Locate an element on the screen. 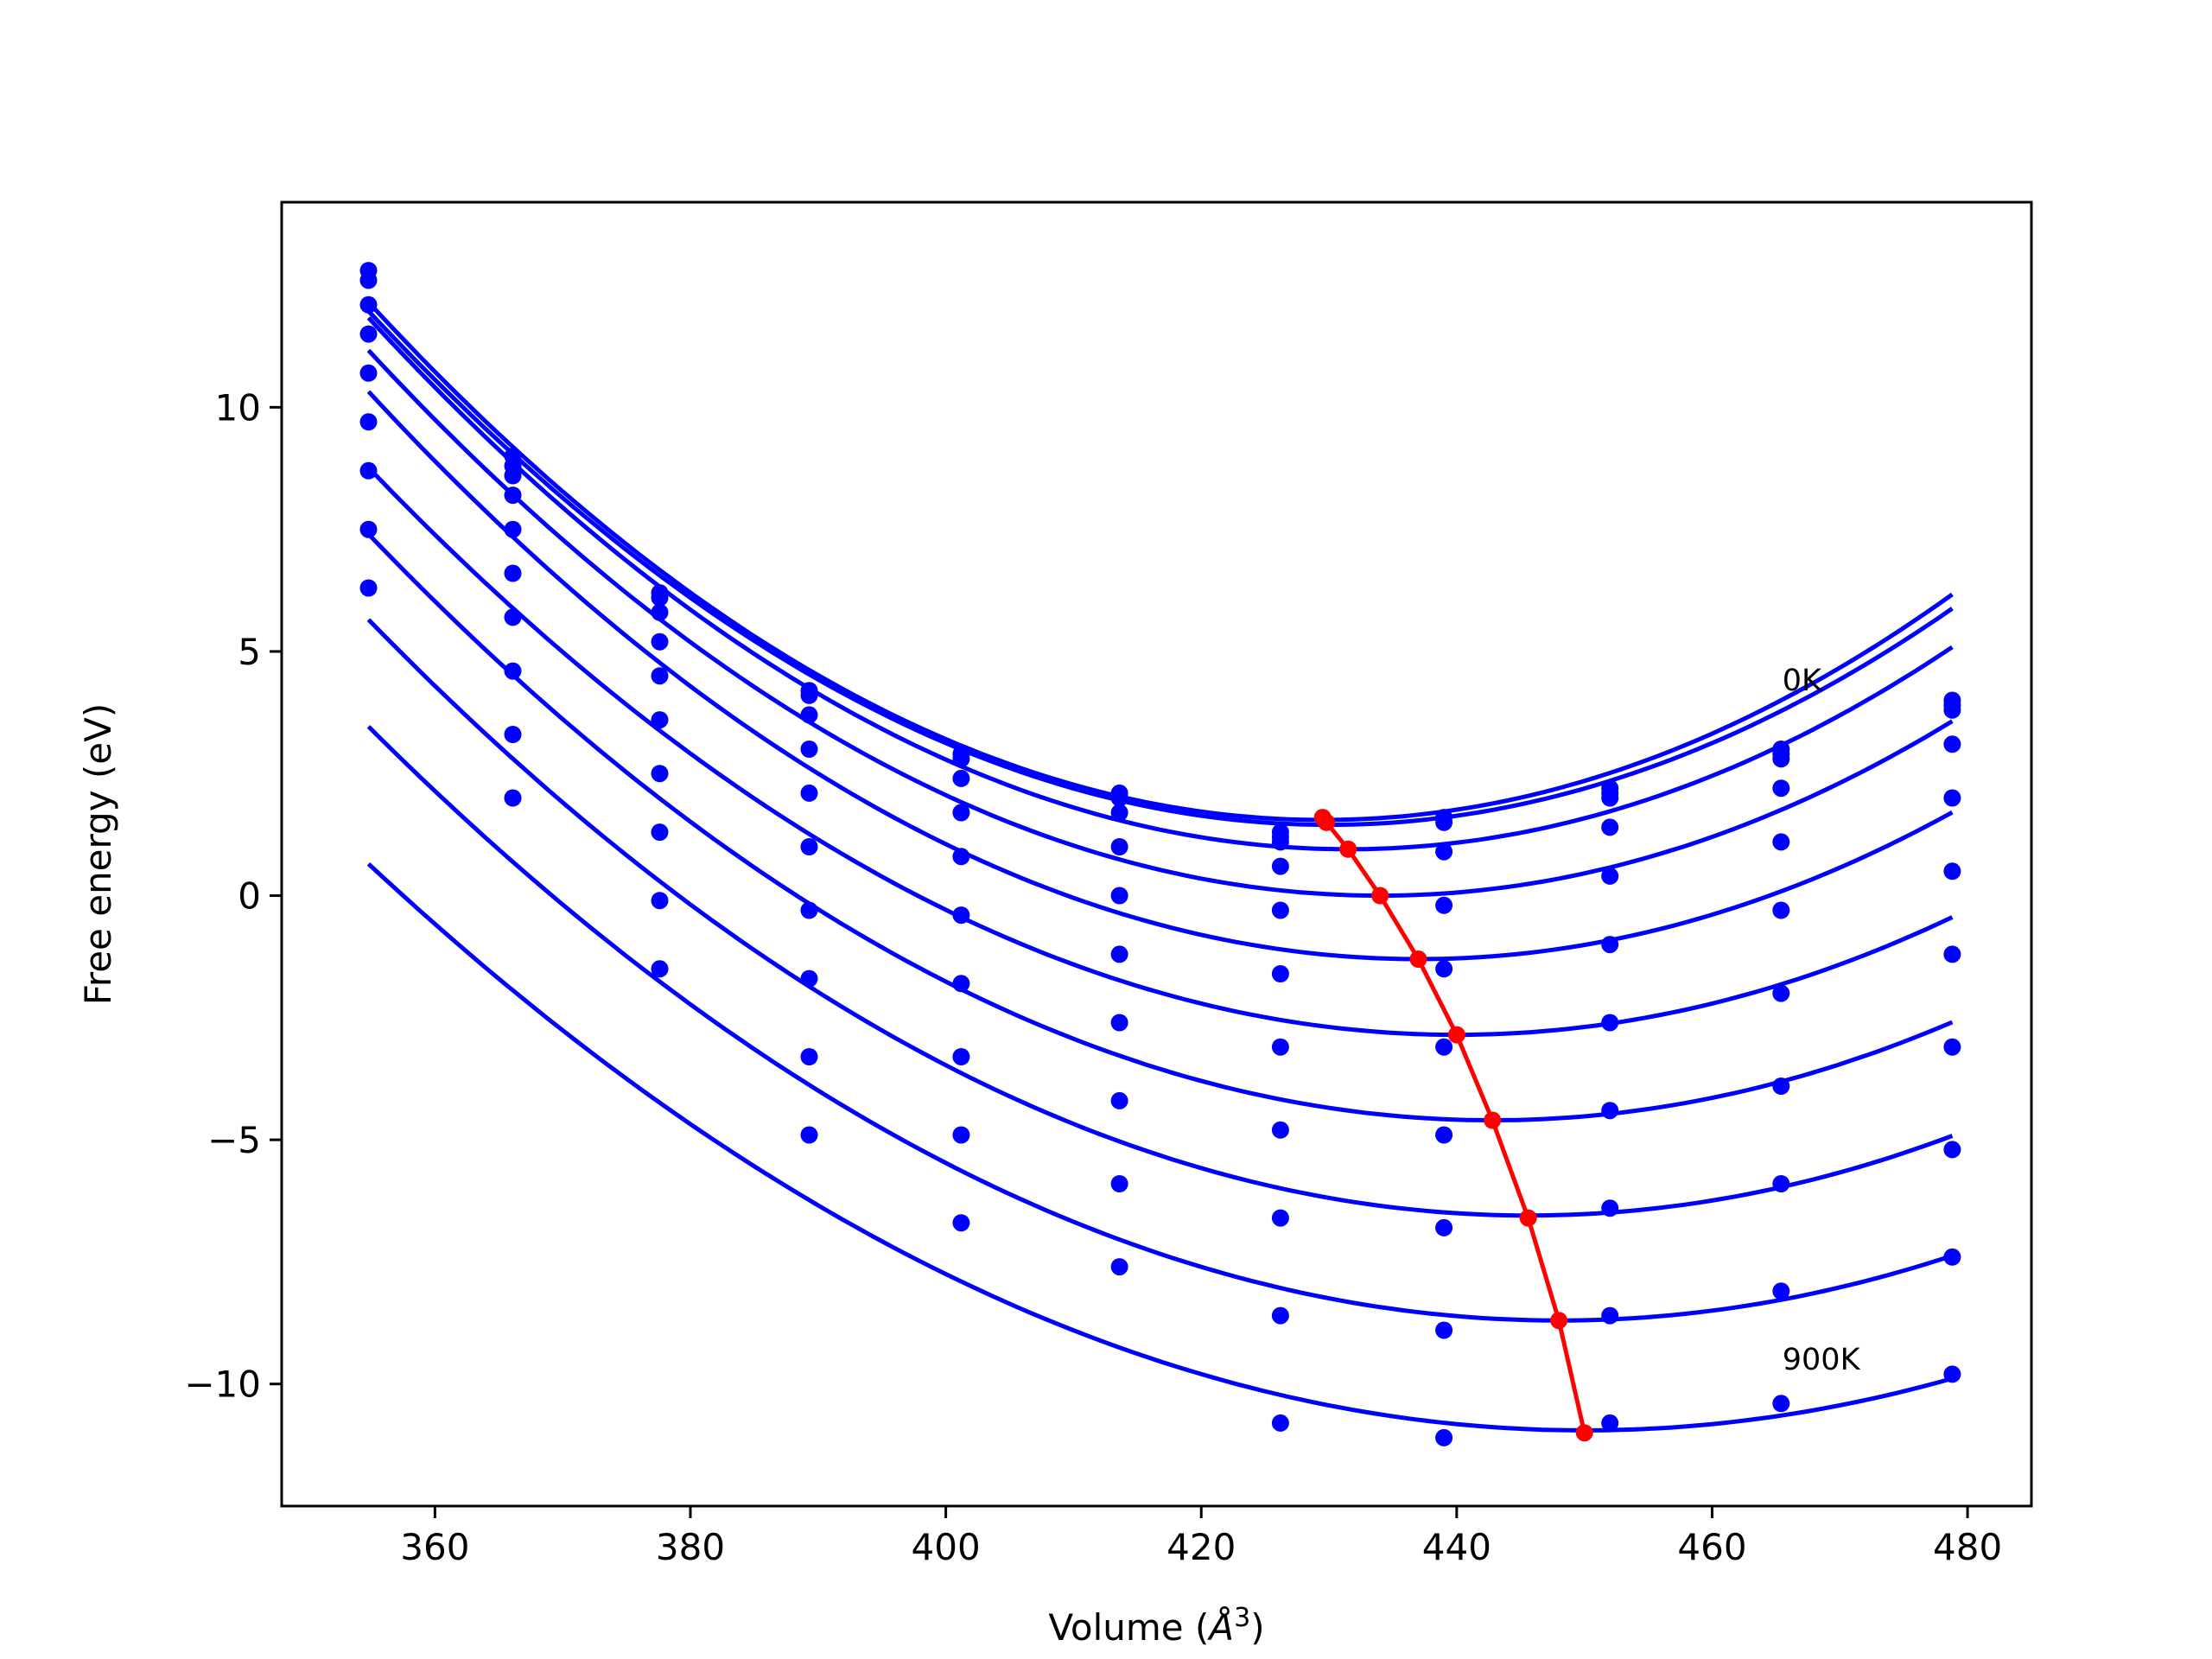 The height and width of the screenshot is (1659, 2212). y-tick-label-0: 0 is located at coordinates (249, 897).